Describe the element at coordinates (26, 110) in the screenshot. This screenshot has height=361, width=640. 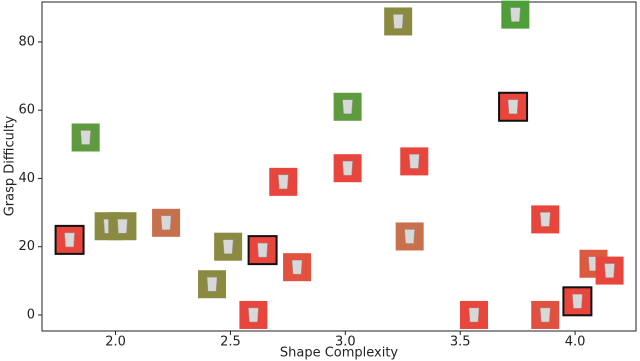
I see `y-tick-label: 60` at that location.